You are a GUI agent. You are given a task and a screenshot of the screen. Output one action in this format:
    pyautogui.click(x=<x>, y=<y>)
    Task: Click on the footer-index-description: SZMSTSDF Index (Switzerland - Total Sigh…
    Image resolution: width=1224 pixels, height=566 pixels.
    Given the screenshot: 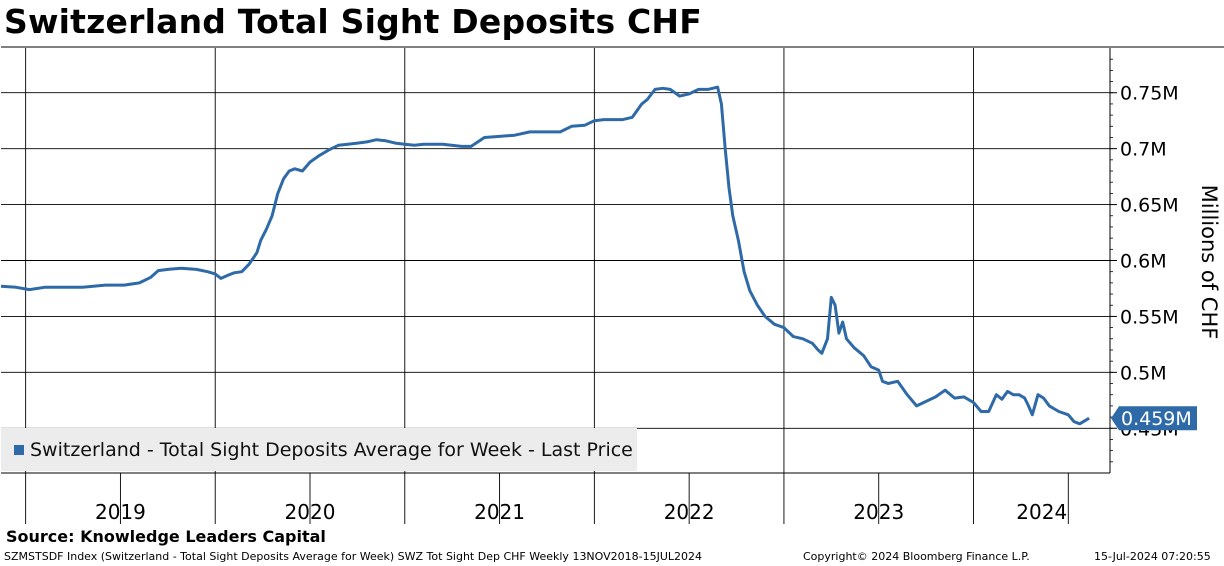 What is the action you would take?
    pyautogui.click(x=353, y=556)
    